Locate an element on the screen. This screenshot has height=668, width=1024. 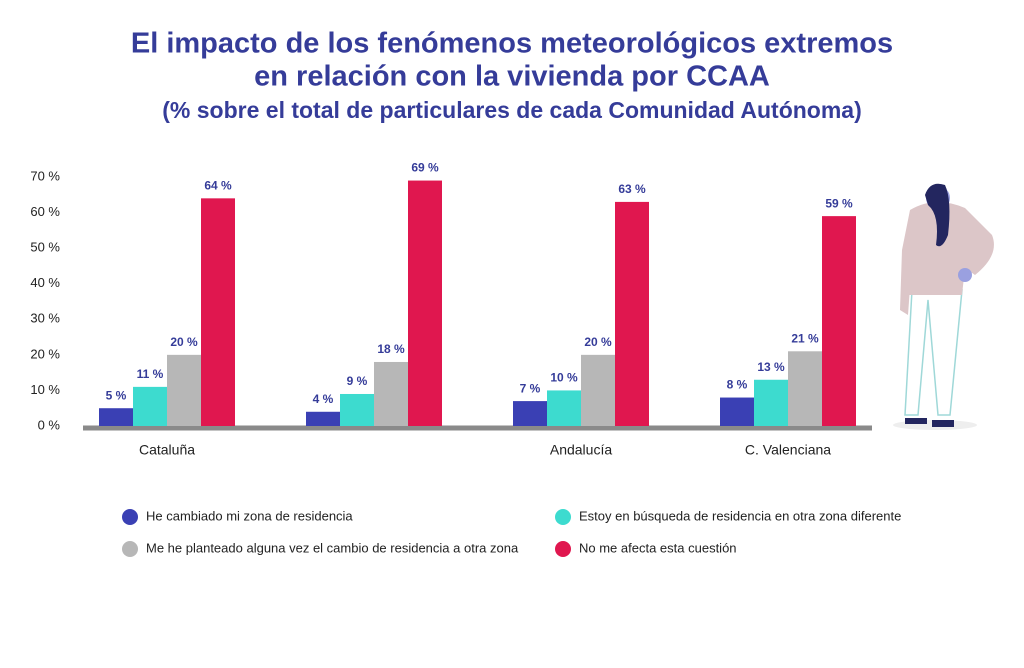
y-tick-label: 30 % is located at coordinates (45, 318).